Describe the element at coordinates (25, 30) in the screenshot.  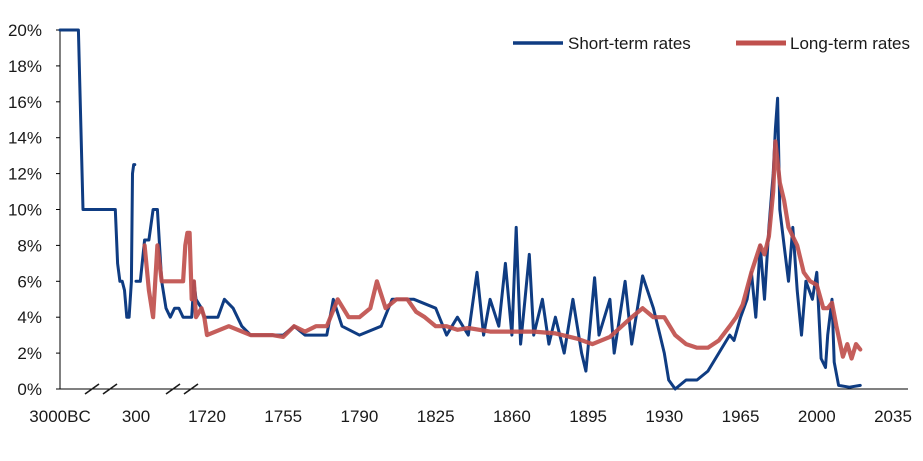
I see `y-tick-label: 20%` at that location.